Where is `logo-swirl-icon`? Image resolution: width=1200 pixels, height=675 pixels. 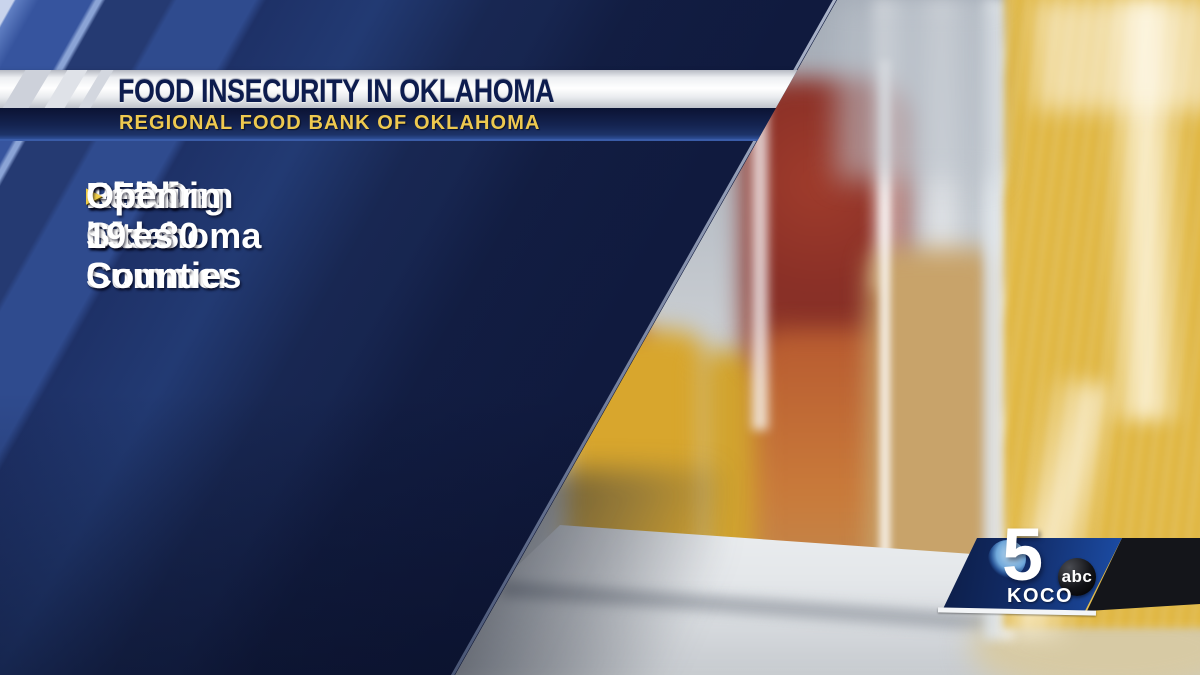
logo-swirl-icon is located at coordinates (1007, 559).